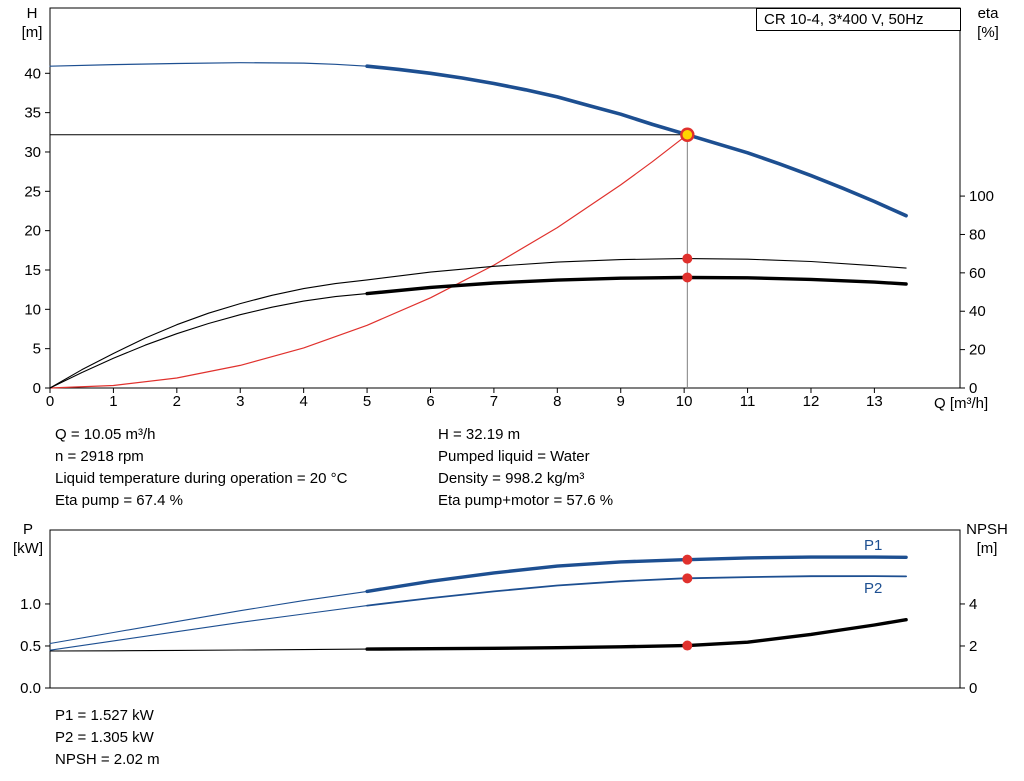 This screenshot has height=781, width=1024. Describe the element at coordinates (636, 634) in the screenshot. I see `npsh-curve` at that location.